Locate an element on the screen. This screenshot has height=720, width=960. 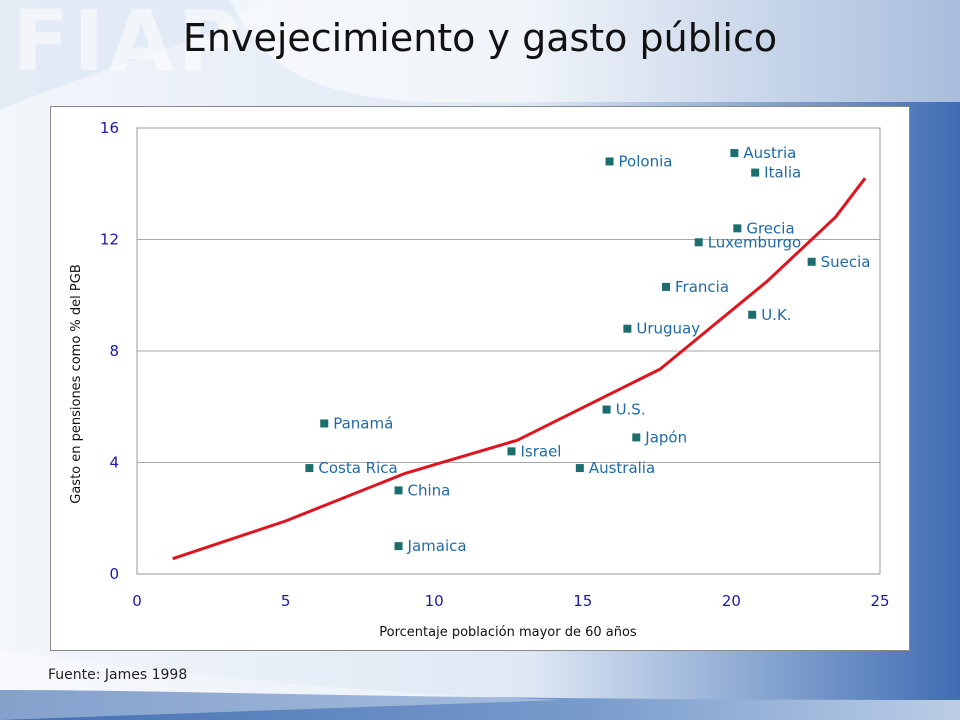
data-point-label: Italia is located at coordinates (782, 173).